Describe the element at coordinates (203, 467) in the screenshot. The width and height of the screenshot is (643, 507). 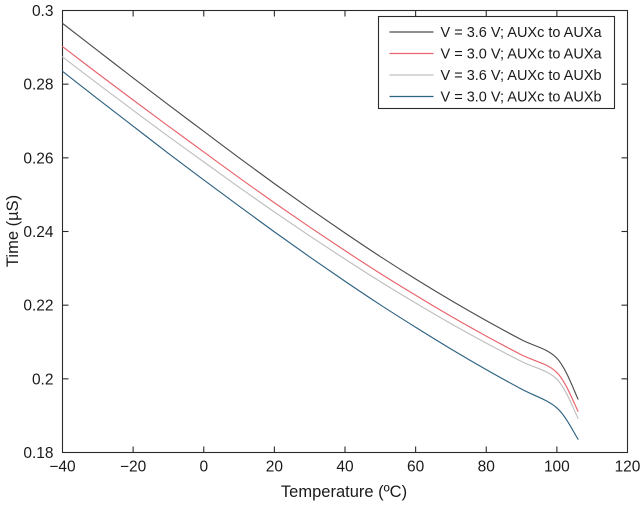
I see `x-tick-label: 0` at that location.